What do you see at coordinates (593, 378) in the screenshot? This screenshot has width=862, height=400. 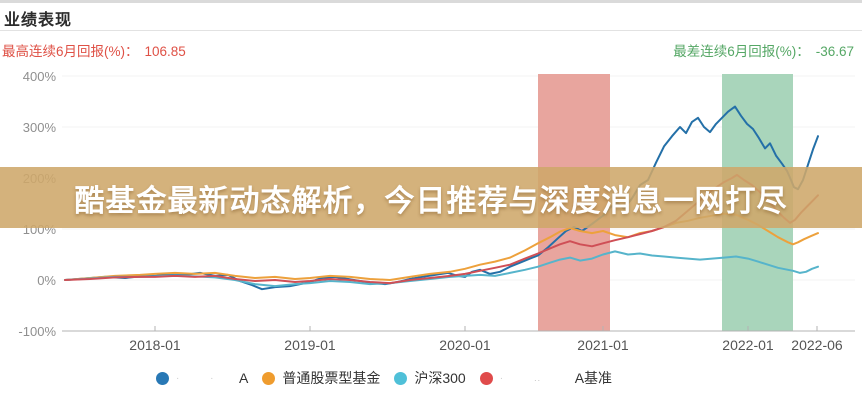 I see `legend-label: A基准` at bounding box center [593, 378].